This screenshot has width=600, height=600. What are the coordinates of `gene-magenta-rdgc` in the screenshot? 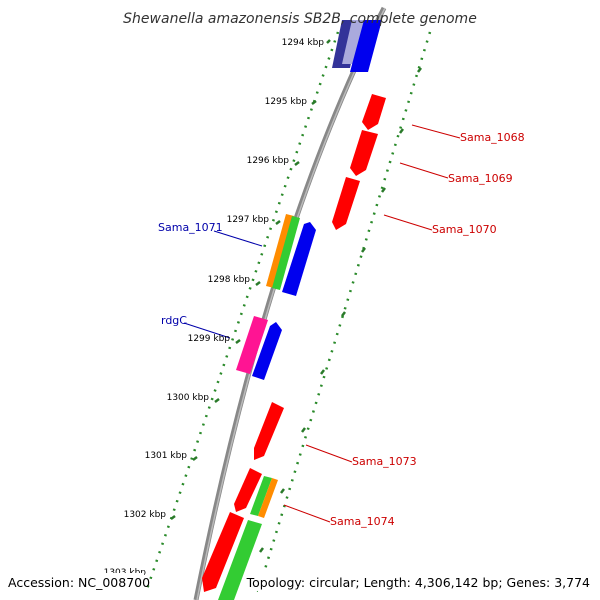 It's located at (252, 345).